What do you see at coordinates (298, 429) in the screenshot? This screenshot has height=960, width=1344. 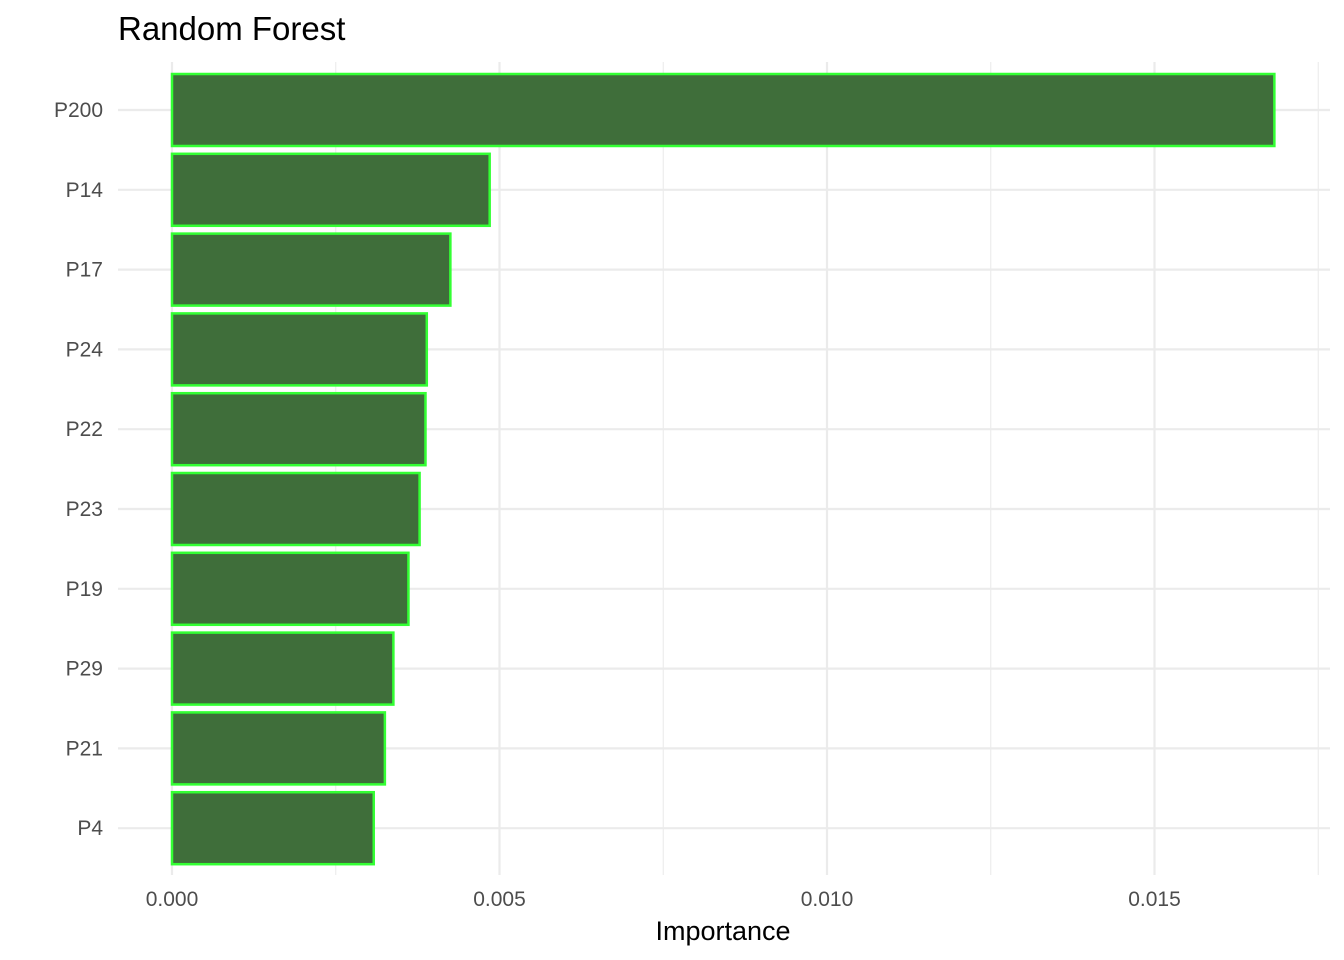 I see `bar-p22` at bounding box center [298, 429].